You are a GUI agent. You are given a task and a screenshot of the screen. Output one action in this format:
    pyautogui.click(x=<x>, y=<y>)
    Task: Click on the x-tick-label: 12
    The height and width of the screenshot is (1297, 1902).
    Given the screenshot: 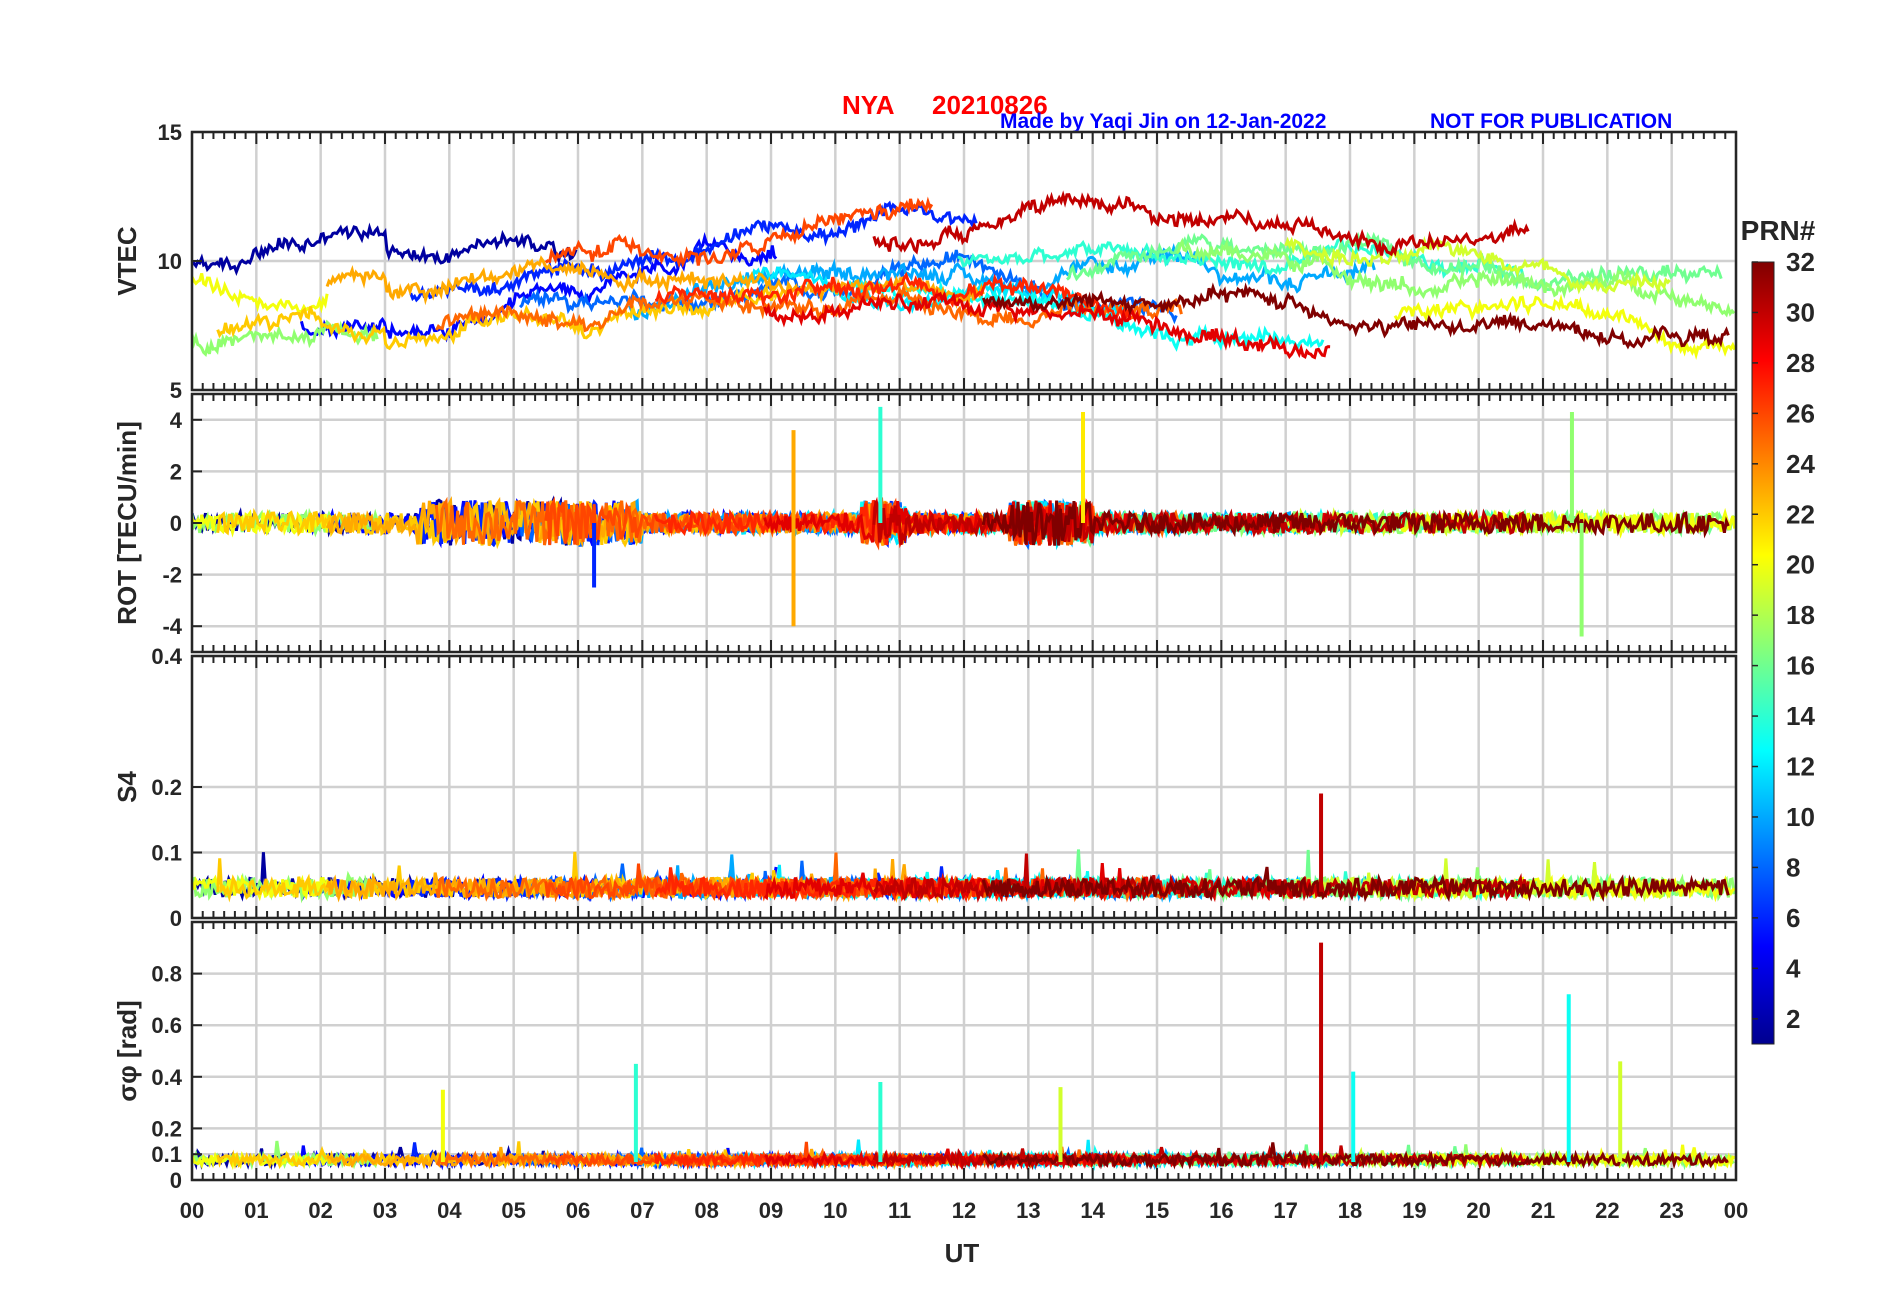 What is the action you would take?
    pyautogui.click(x=964, y=1210)
    